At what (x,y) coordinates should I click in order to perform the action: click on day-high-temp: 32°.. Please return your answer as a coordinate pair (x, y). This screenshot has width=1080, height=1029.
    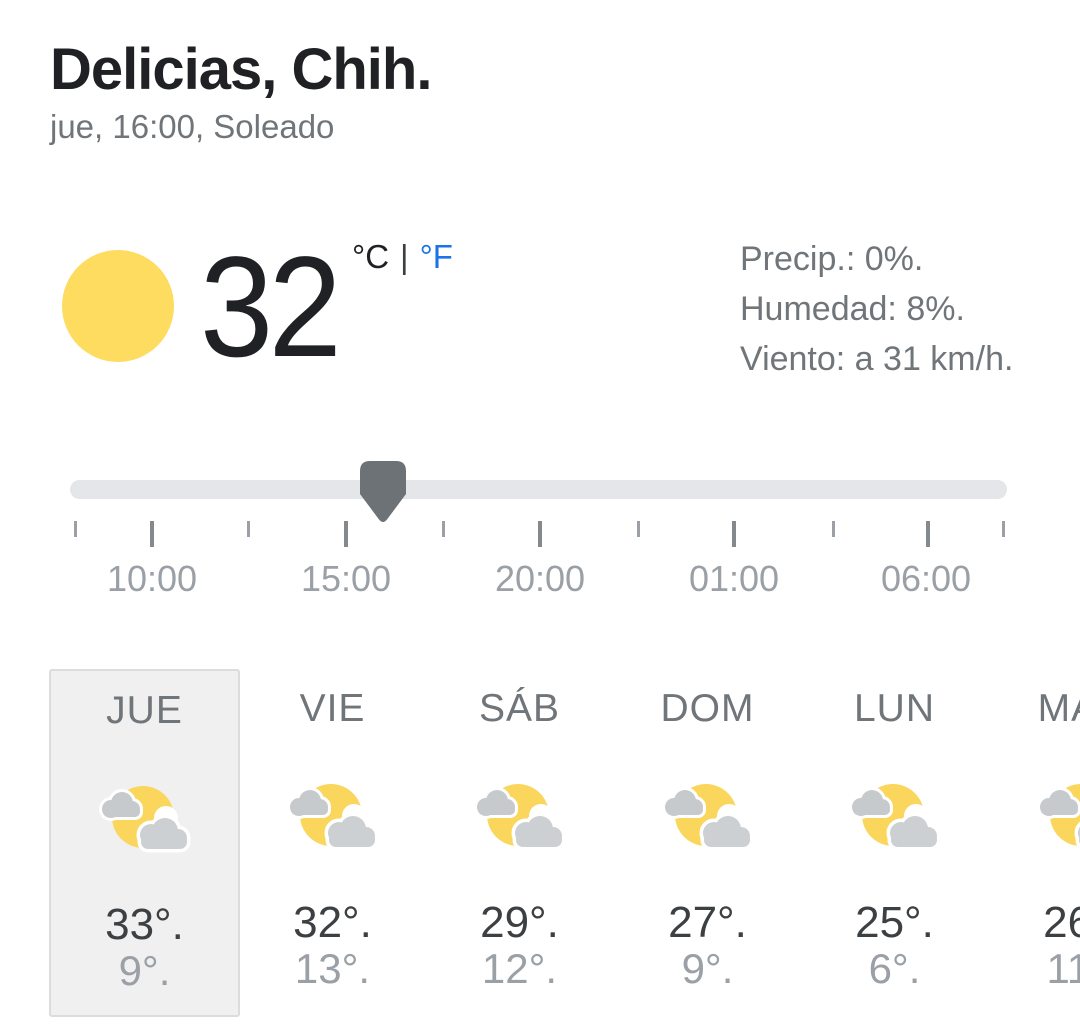
    Looking at the image, I should click on (332, 922).